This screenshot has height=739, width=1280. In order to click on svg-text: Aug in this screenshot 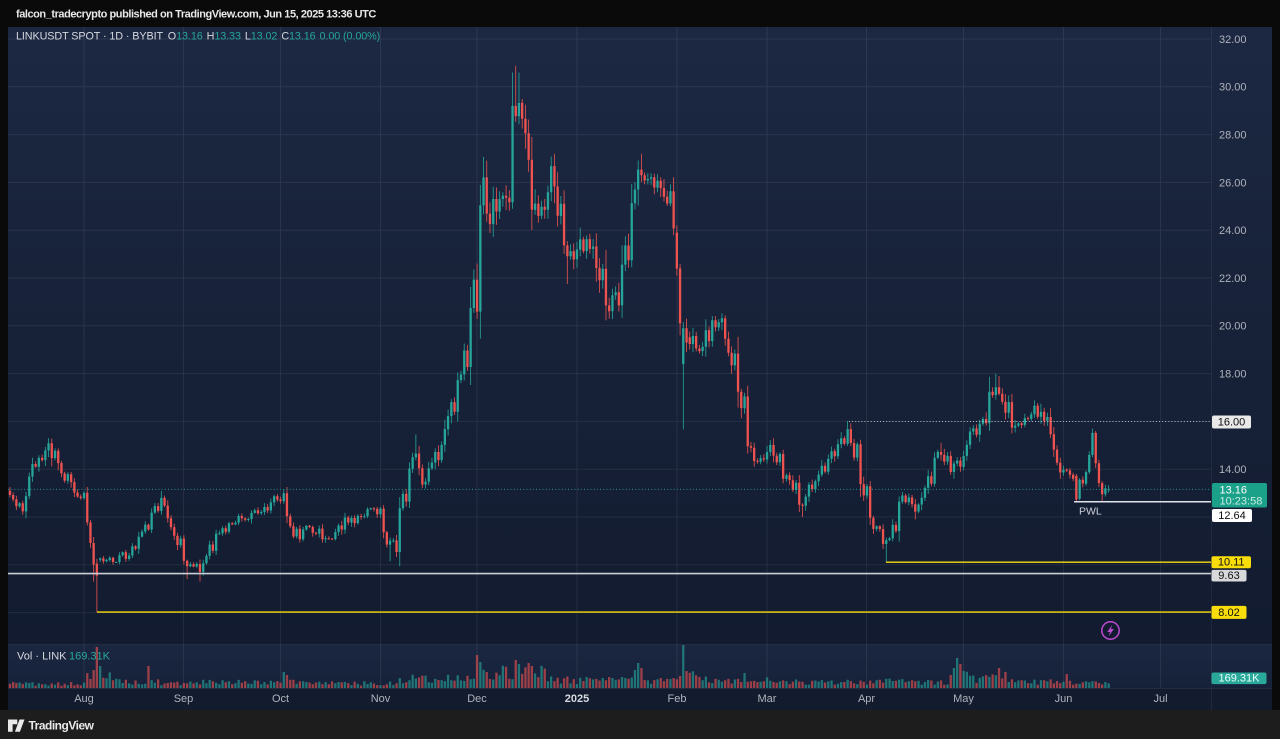, I will do `click(84, 699)`.